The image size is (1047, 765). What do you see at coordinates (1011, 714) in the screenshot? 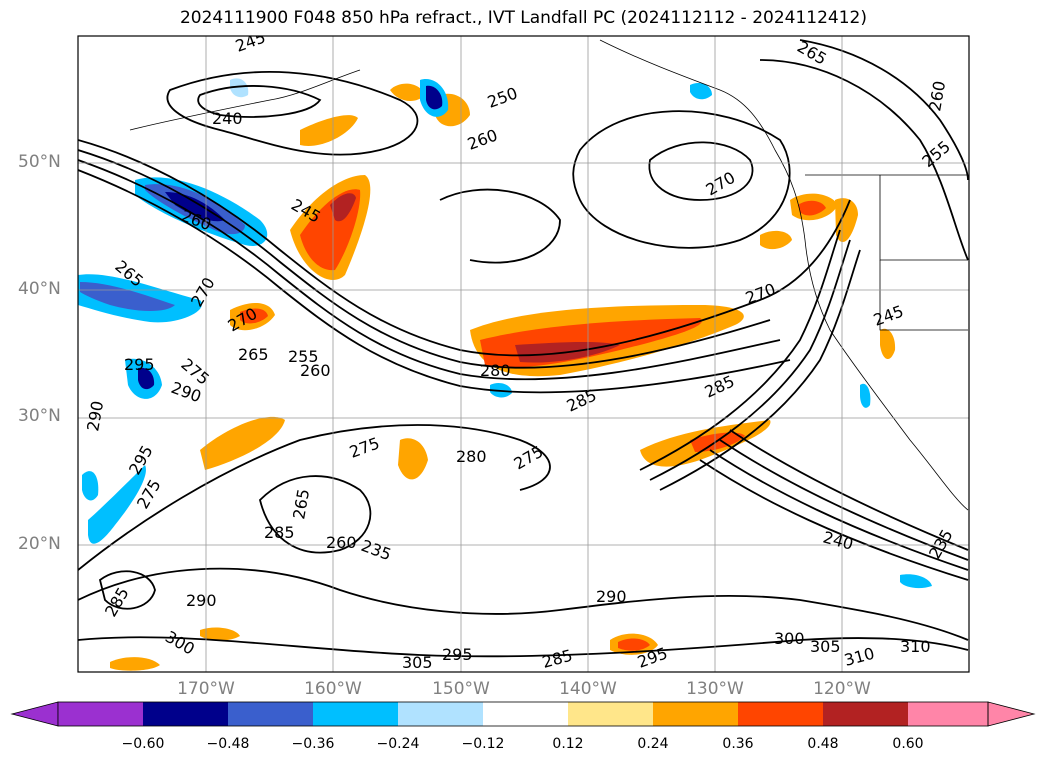
I see `colorbar-extend-right` at bounding box center [1011, 714].